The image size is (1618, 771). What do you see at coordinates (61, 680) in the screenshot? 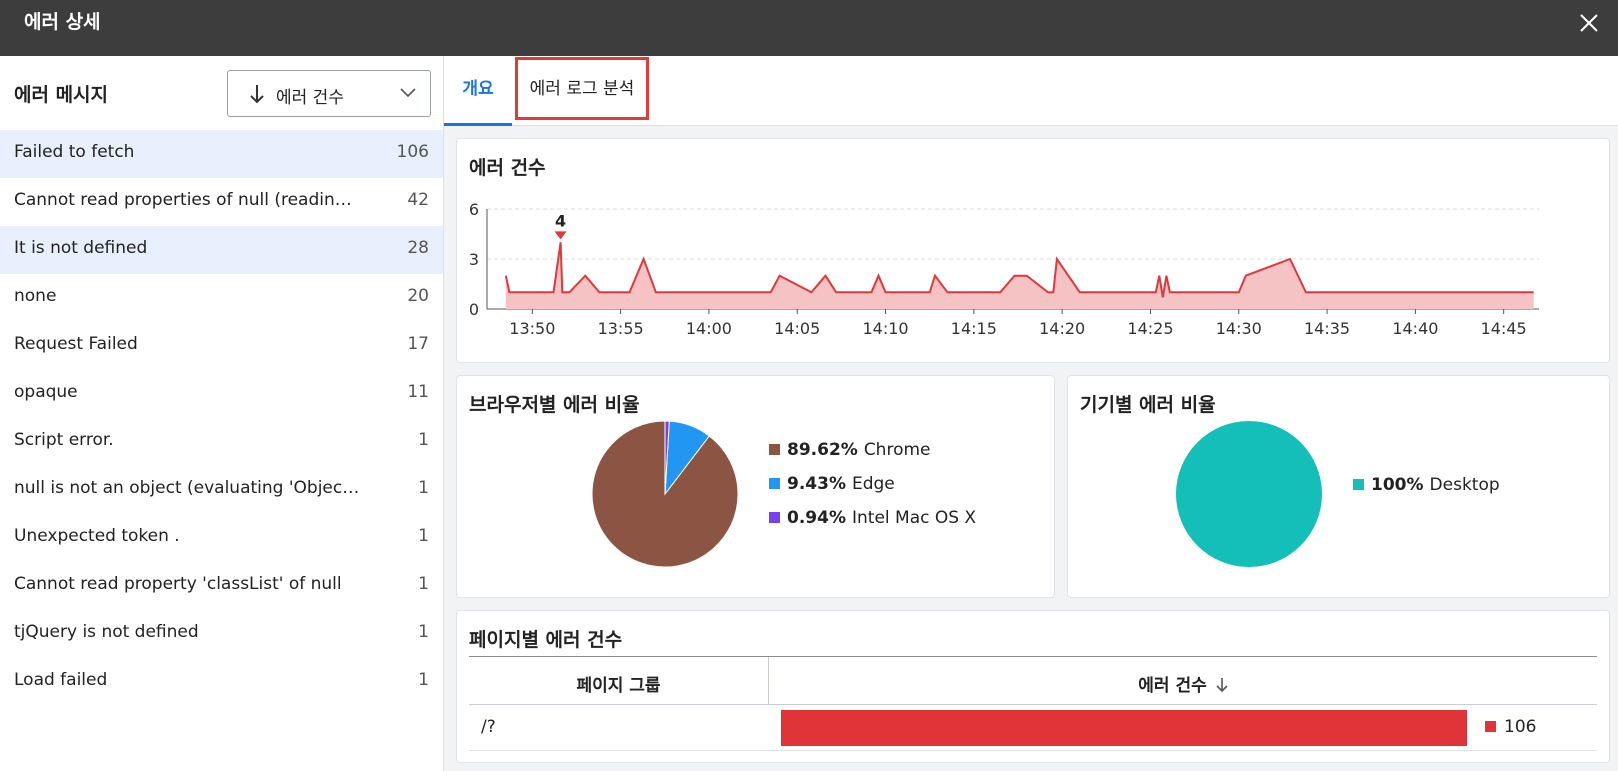
I see `error-message-text: Load failed` at bounding box center [61, 680].